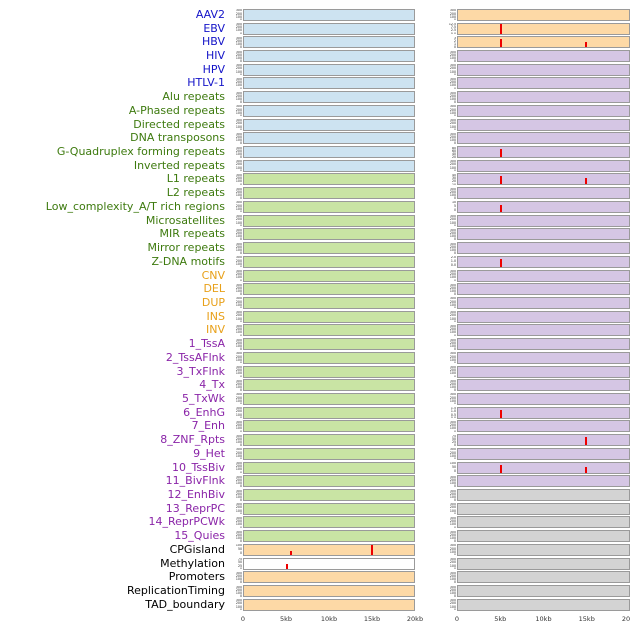 The height and width of the screenshot is (630, 630). I want to click on y-axis-ticks: 75 50 25 0, so click(236, 563).